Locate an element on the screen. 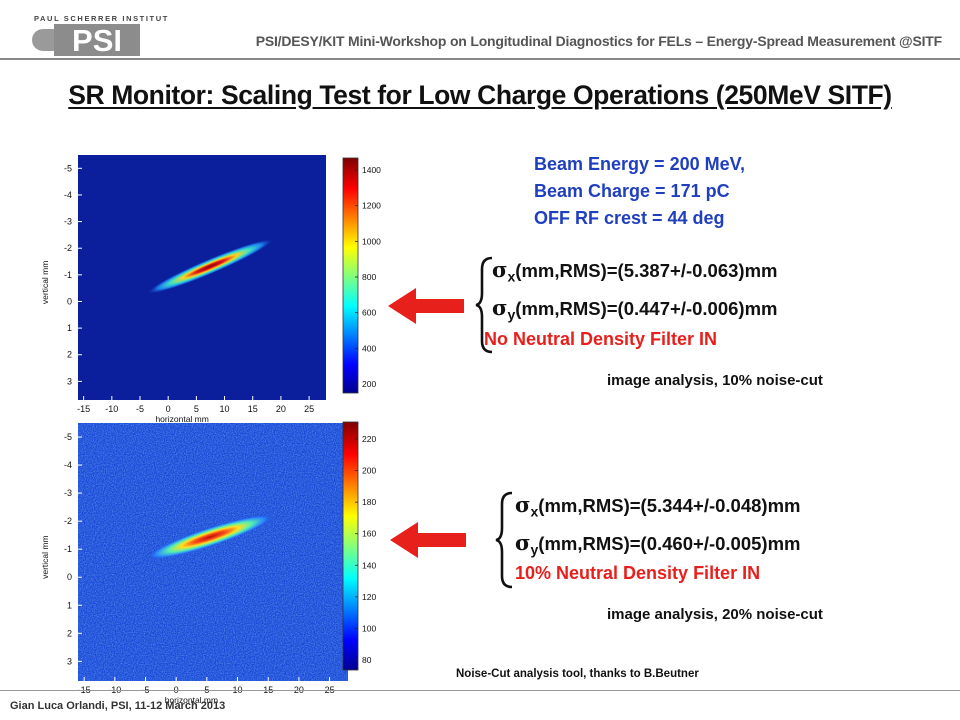  beam-energy: Beam Energy = 200 MeV, is located at coordinates (639, 164).